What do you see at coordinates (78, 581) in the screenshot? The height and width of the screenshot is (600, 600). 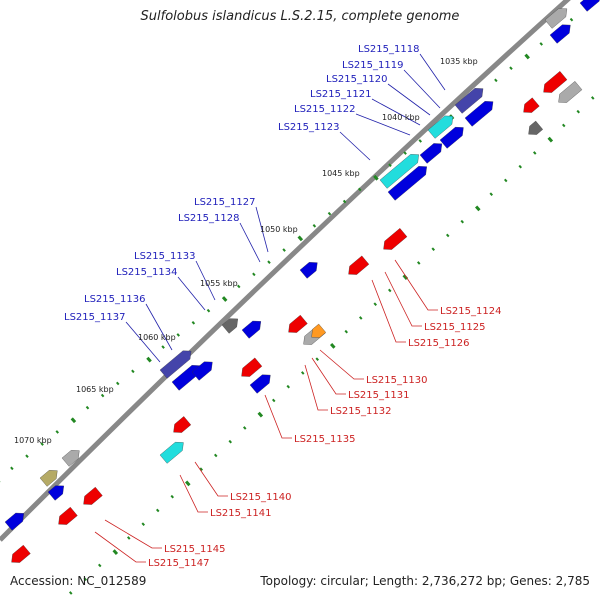 I see `accession-text: Accession: NC_012589` at bounding box center [78, 581].